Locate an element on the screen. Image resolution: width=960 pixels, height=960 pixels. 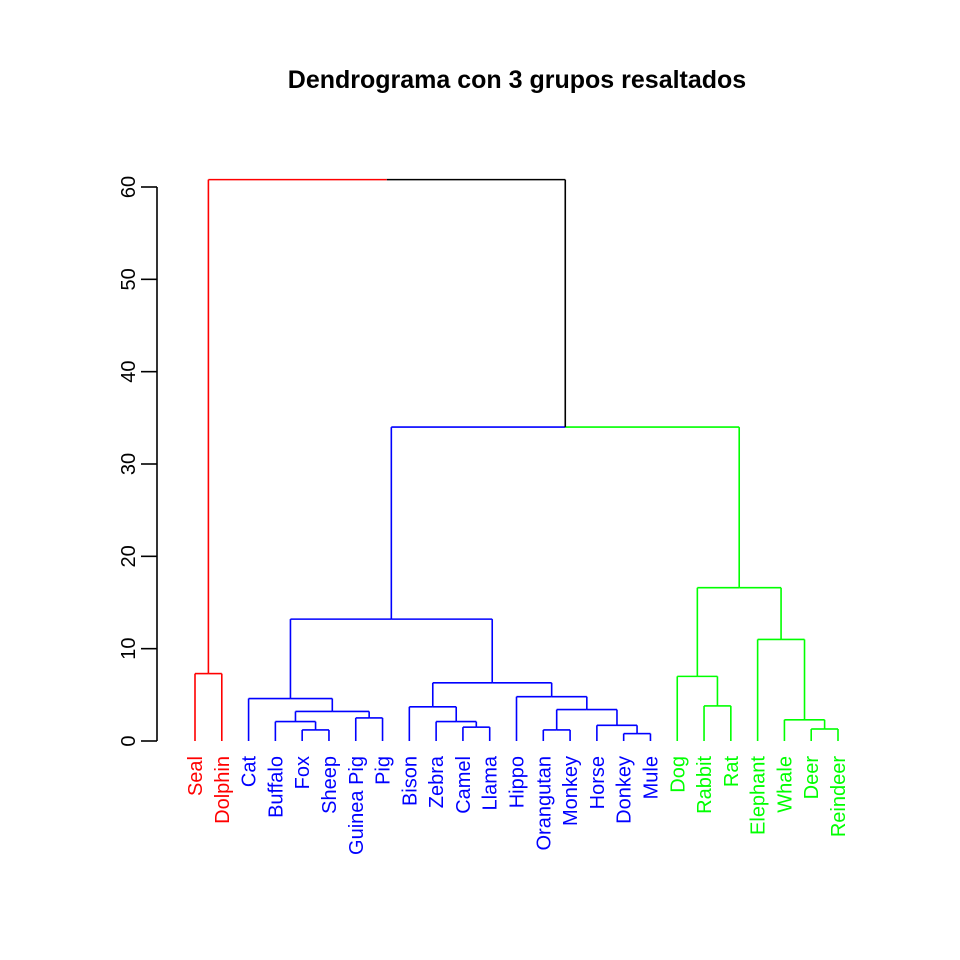
merge-m-donkey-mule is located at coordinates (637, 736).